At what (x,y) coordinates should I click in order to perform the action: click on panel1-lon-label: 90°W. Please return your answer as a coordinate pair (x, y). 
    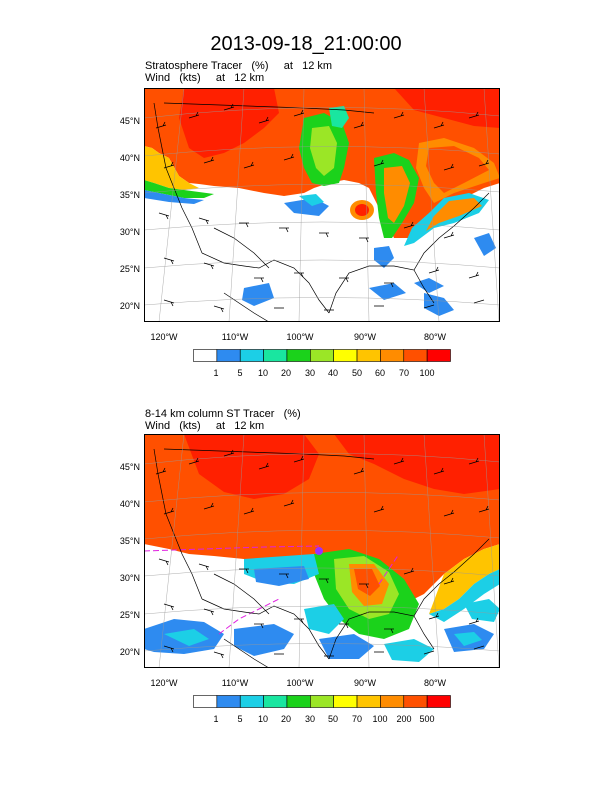
    Looking at the image, I should click on (365, 337).